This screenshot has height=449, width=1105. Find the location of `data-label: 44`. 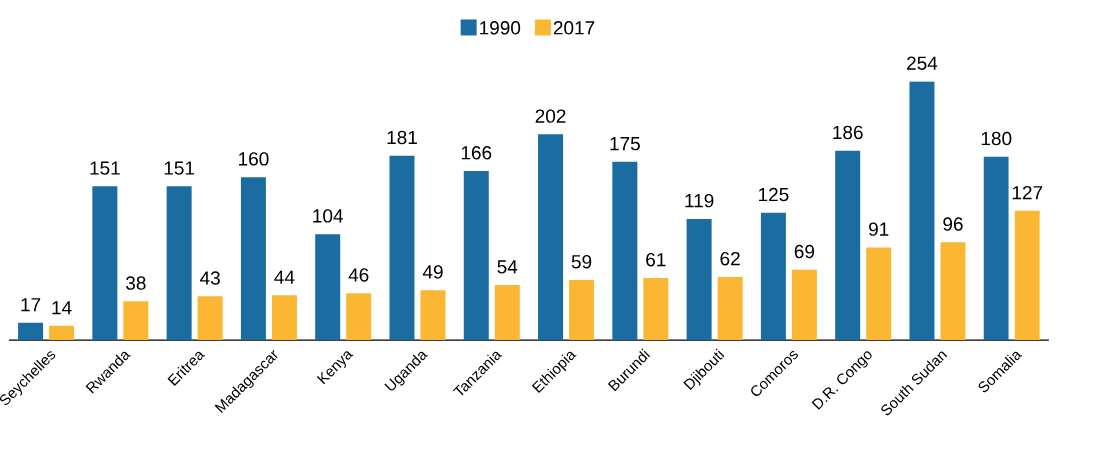

data-label: 44 is located at coordinates (284, 277).